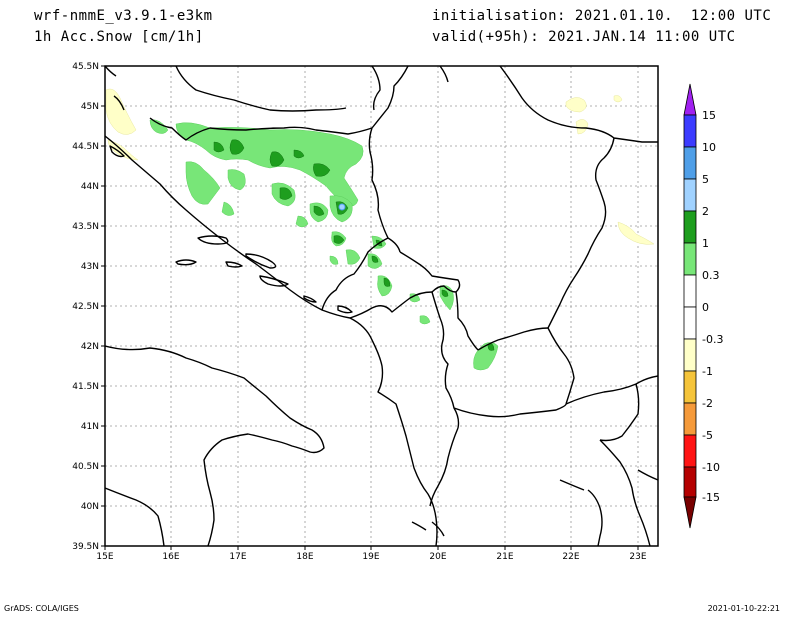 This screenshot has height=618, width=800. I want to click on colorbar-bottom-arrow, so click(690, 512).